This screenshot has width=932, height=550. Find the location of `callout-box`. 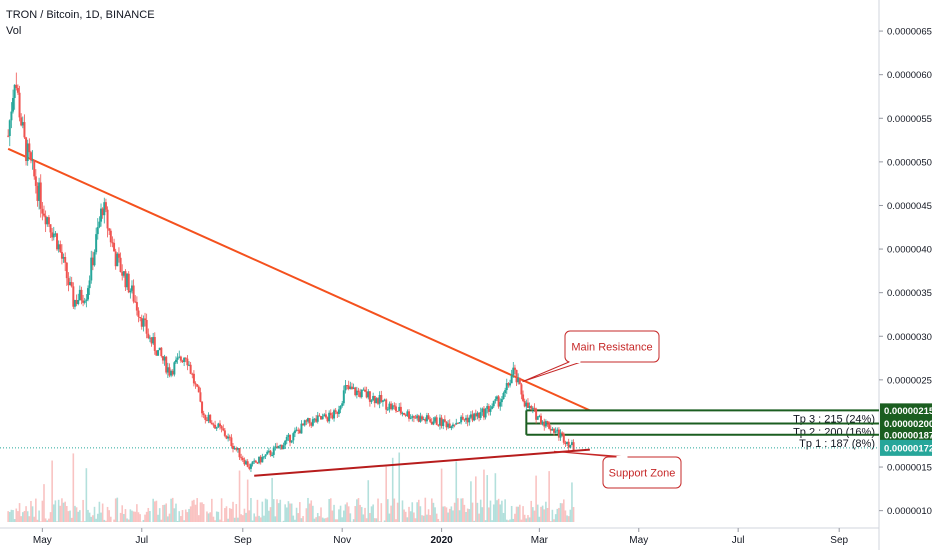

callout-box is located at coordinates (612, 346).